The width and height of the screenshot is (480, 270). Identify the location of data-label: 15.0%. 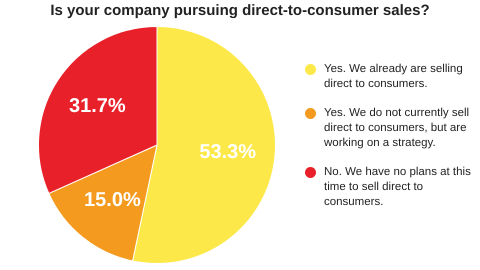
(112, 199).